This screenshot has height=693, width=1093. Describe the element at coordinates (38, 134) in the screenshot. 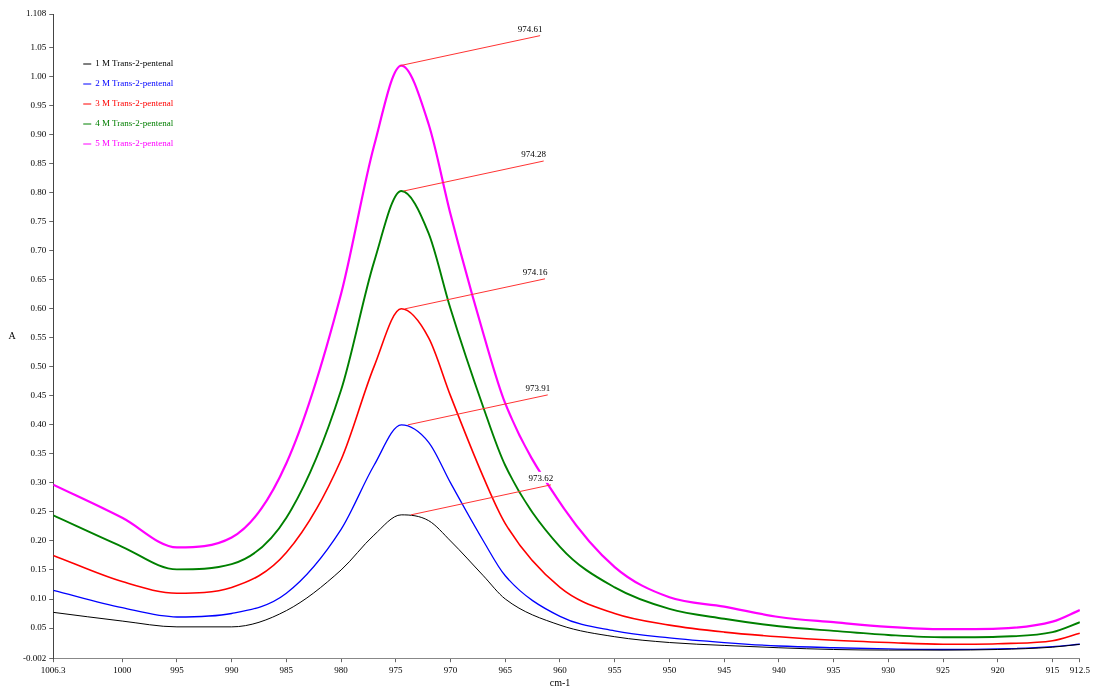

I see `y-tick-label: 0.90` at that location.